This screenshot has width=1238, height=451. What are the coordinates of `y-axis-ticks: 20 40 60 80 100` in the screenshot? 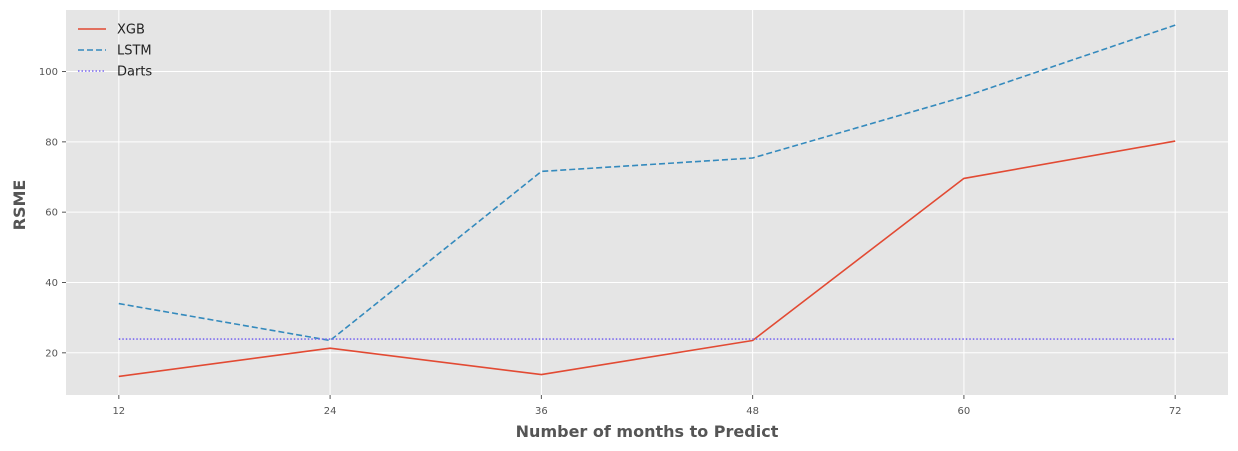 It's located at (52, 213).